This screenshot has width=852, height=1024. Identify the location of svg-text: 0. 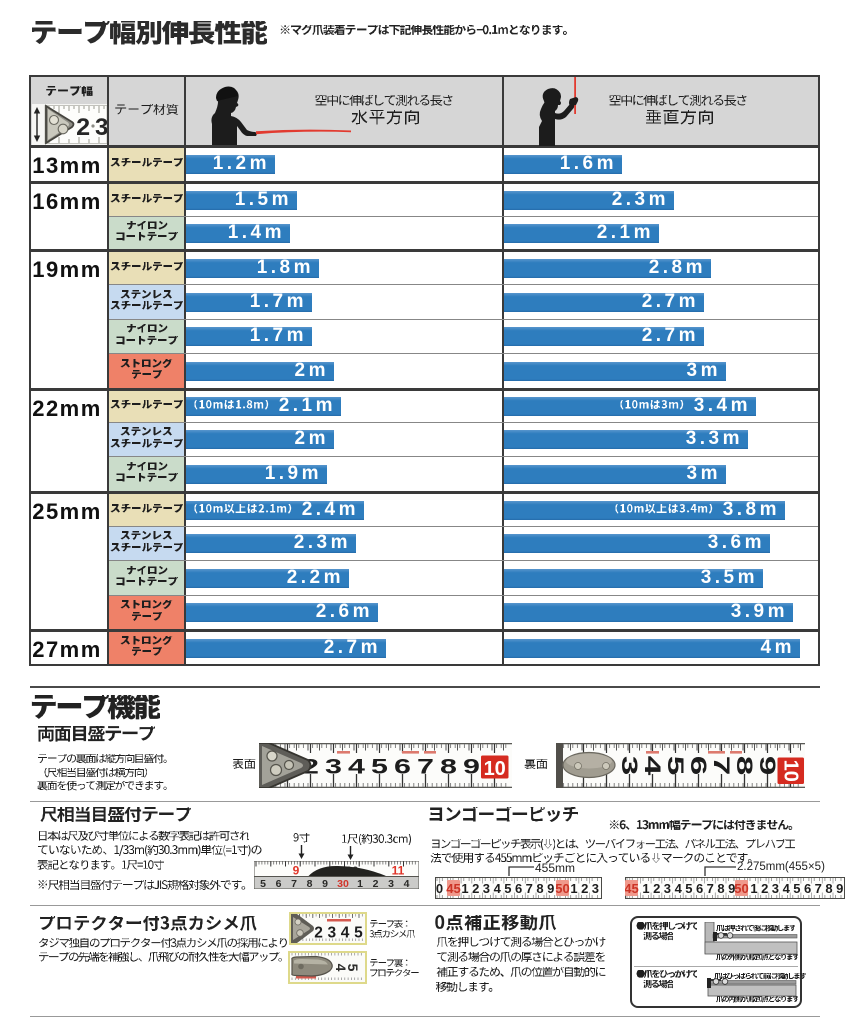
(439, 888).